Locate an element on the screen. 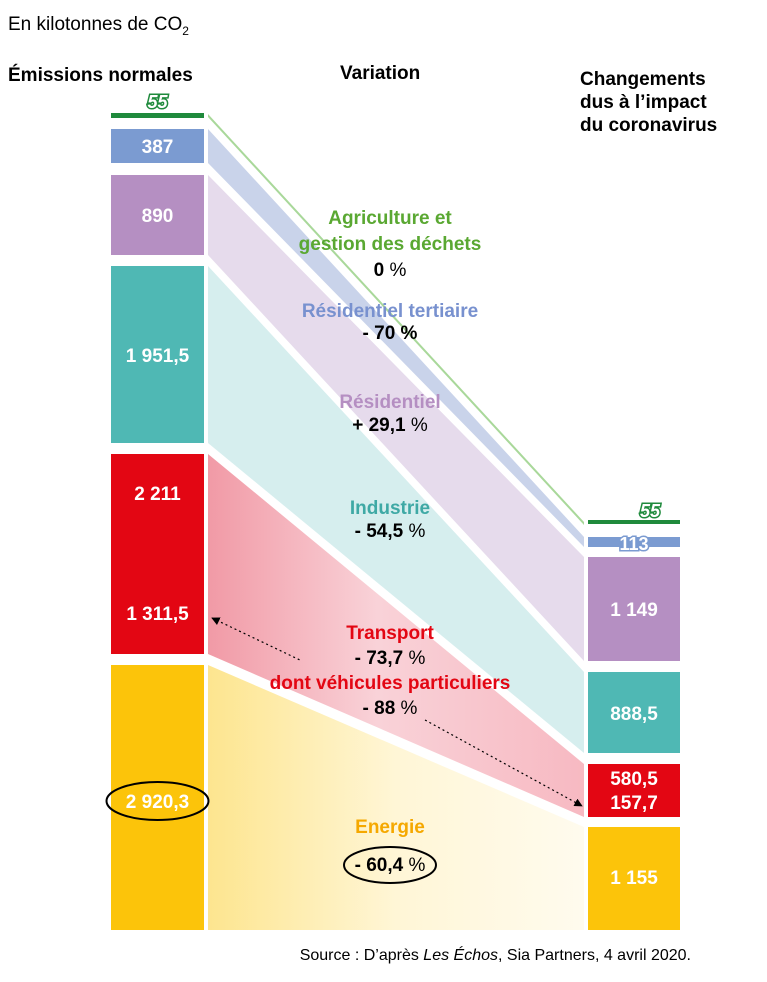  value-impact-energie: 1 155 is located at coordinates (634, 878).